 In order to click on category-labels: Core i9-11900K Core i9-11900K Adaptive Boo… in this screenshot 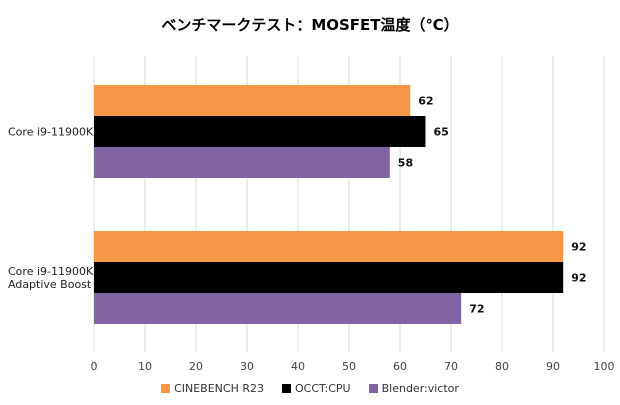, I will do `click(51, 209)`.